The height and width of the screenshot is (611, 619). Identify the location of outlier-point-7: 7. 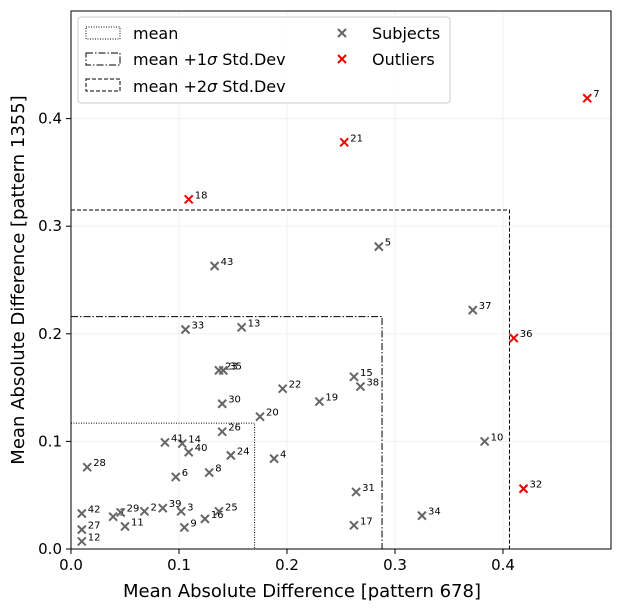
(591, 96).